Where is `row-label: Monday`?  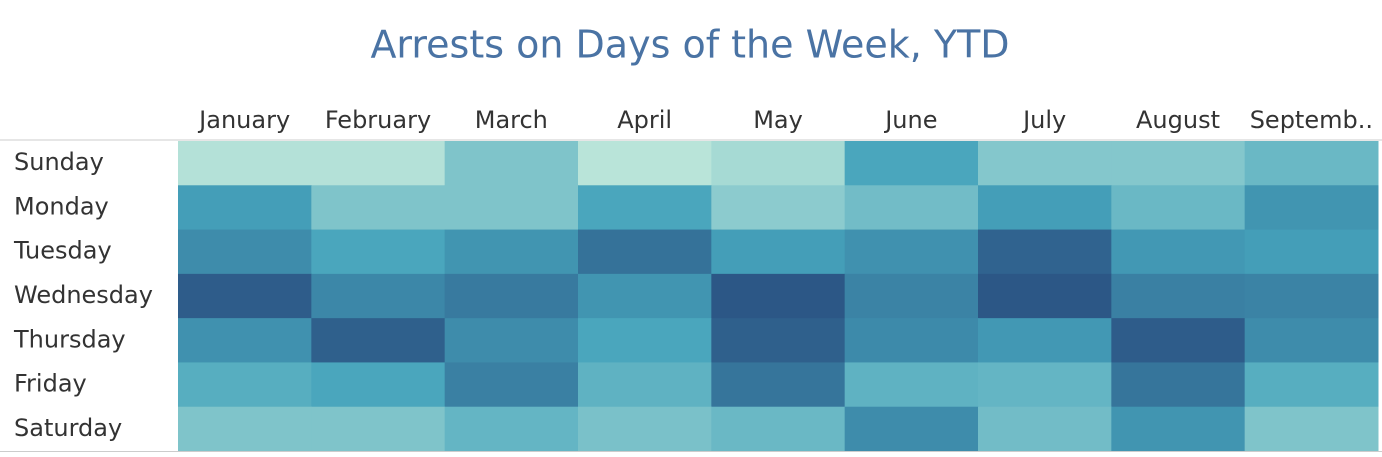
row-label: Monday is located at coordinates (61, 206).